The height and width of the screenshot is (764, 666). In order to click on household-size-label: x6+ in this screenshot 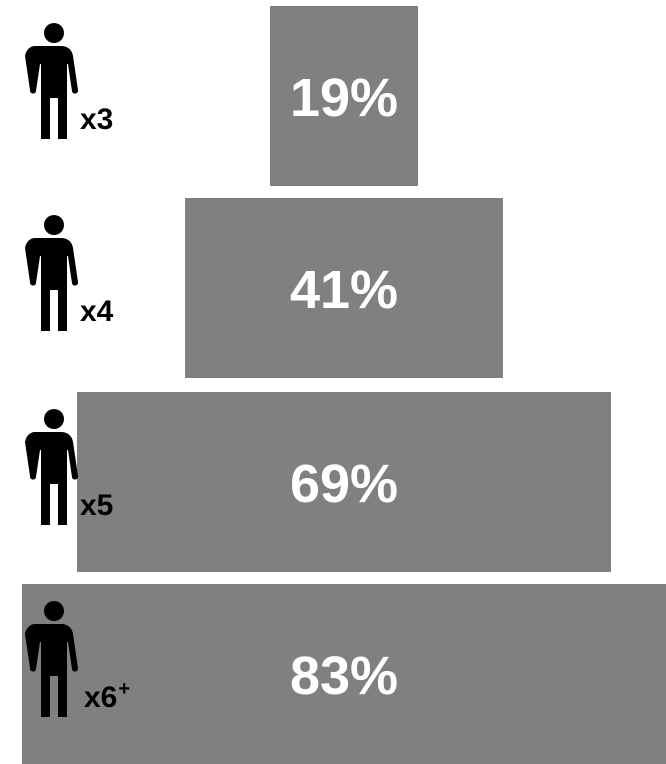, I will do `click(107, 698)`.